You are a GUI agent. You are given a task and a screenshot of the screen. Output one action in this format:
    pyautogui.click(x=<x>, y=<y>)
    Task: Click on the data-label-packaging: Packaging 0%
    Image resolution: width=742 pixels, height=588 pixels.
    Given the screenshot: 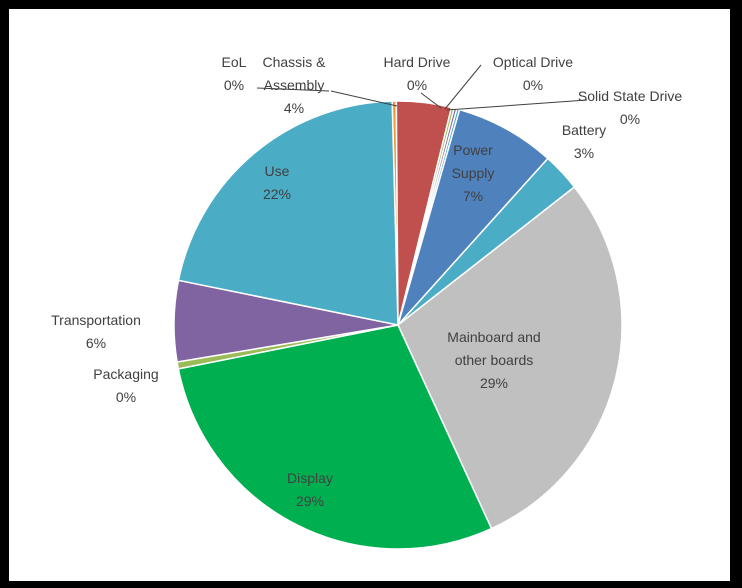 What is the action you would take?
    pyautogui.click(x=125, y=385)
    